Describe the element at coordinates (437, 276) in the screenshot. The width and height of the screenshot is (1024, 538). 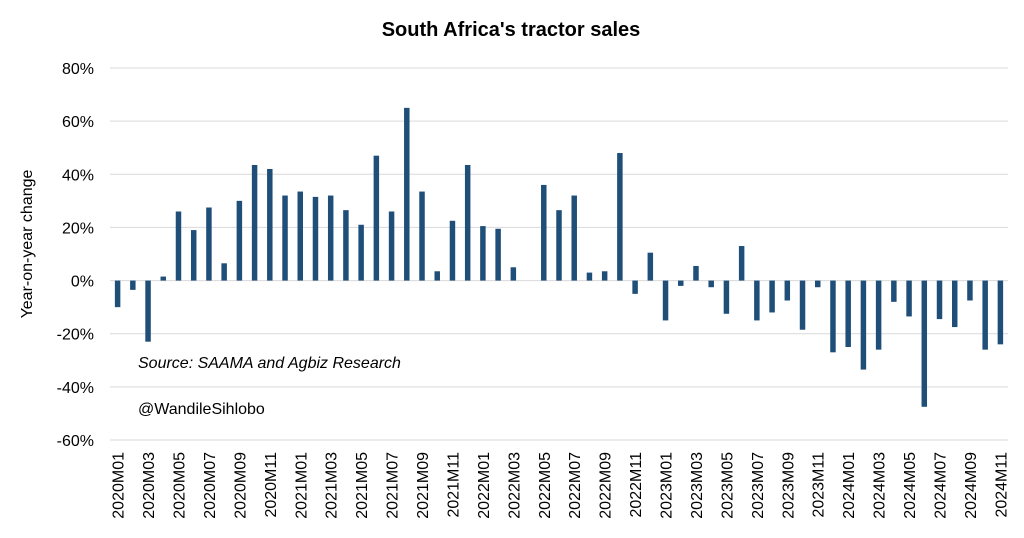
I see `bar-2021M10` at that location.